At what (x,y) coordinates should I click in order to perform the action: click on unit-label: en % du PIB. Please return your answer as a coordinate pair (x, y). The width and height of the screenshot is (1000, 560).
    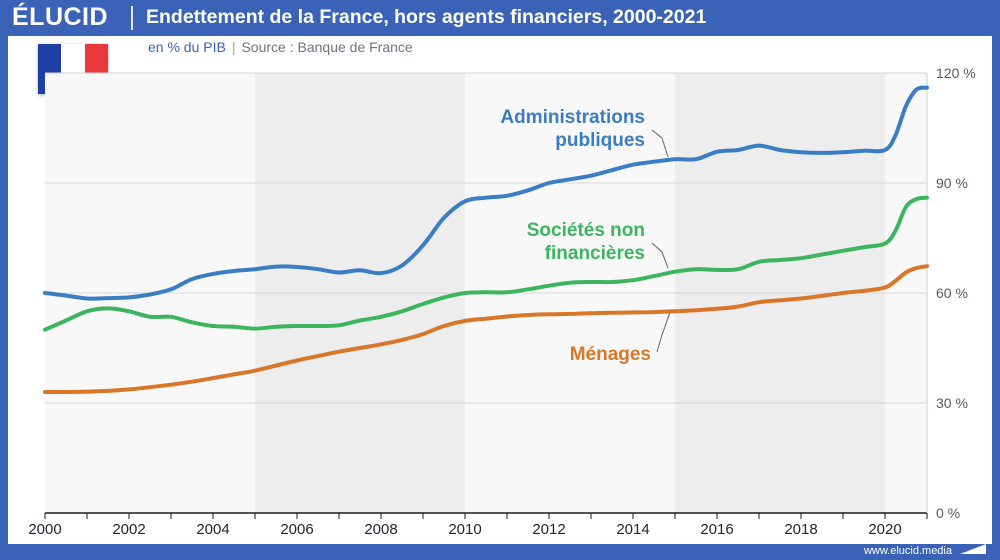
    Looking at the image, I should click on (187, 47).